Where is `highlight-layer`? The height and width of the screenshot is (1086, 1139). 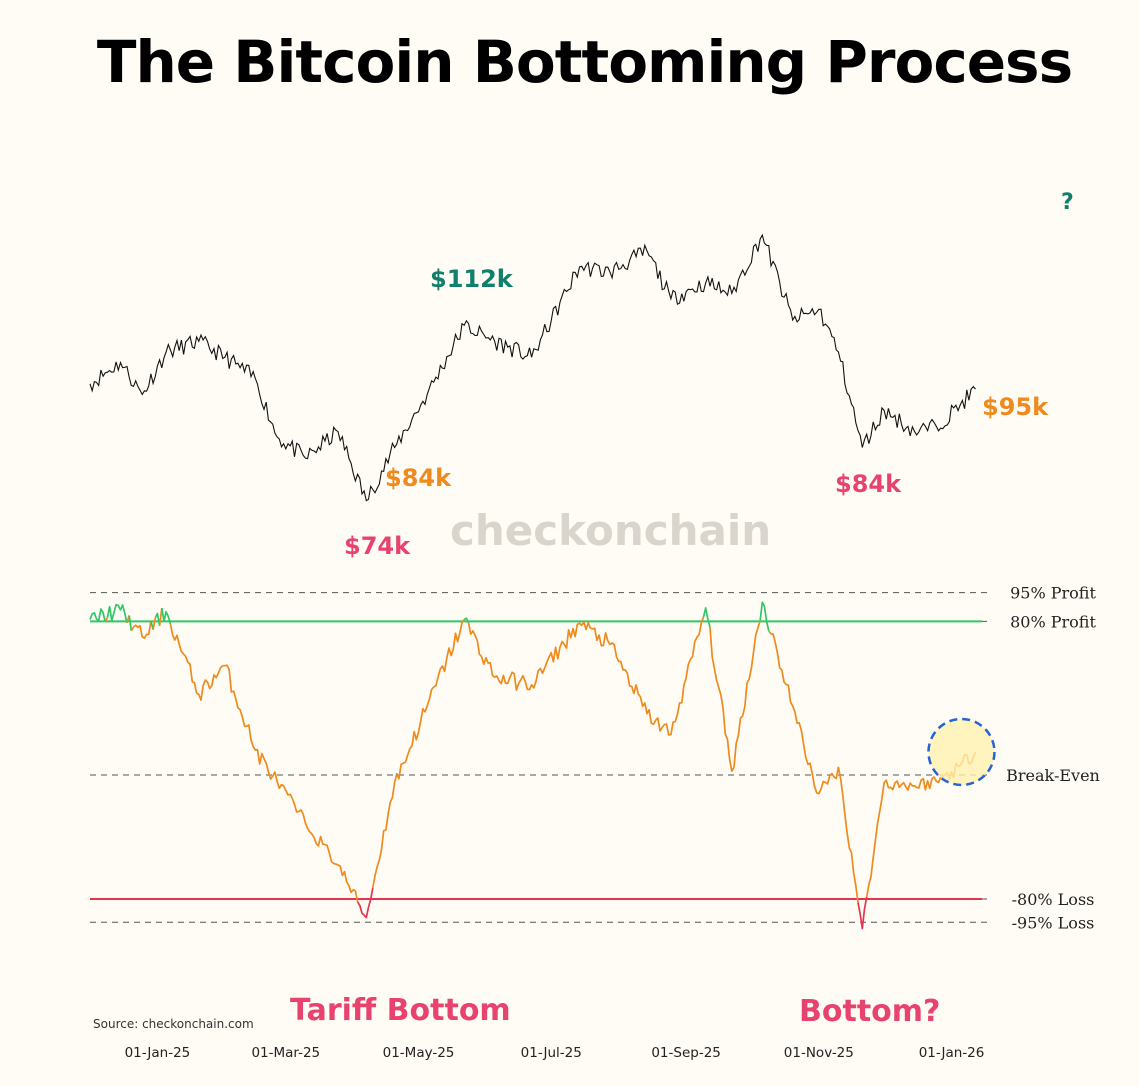 highlight-layer is located at coordinates (961, 752).